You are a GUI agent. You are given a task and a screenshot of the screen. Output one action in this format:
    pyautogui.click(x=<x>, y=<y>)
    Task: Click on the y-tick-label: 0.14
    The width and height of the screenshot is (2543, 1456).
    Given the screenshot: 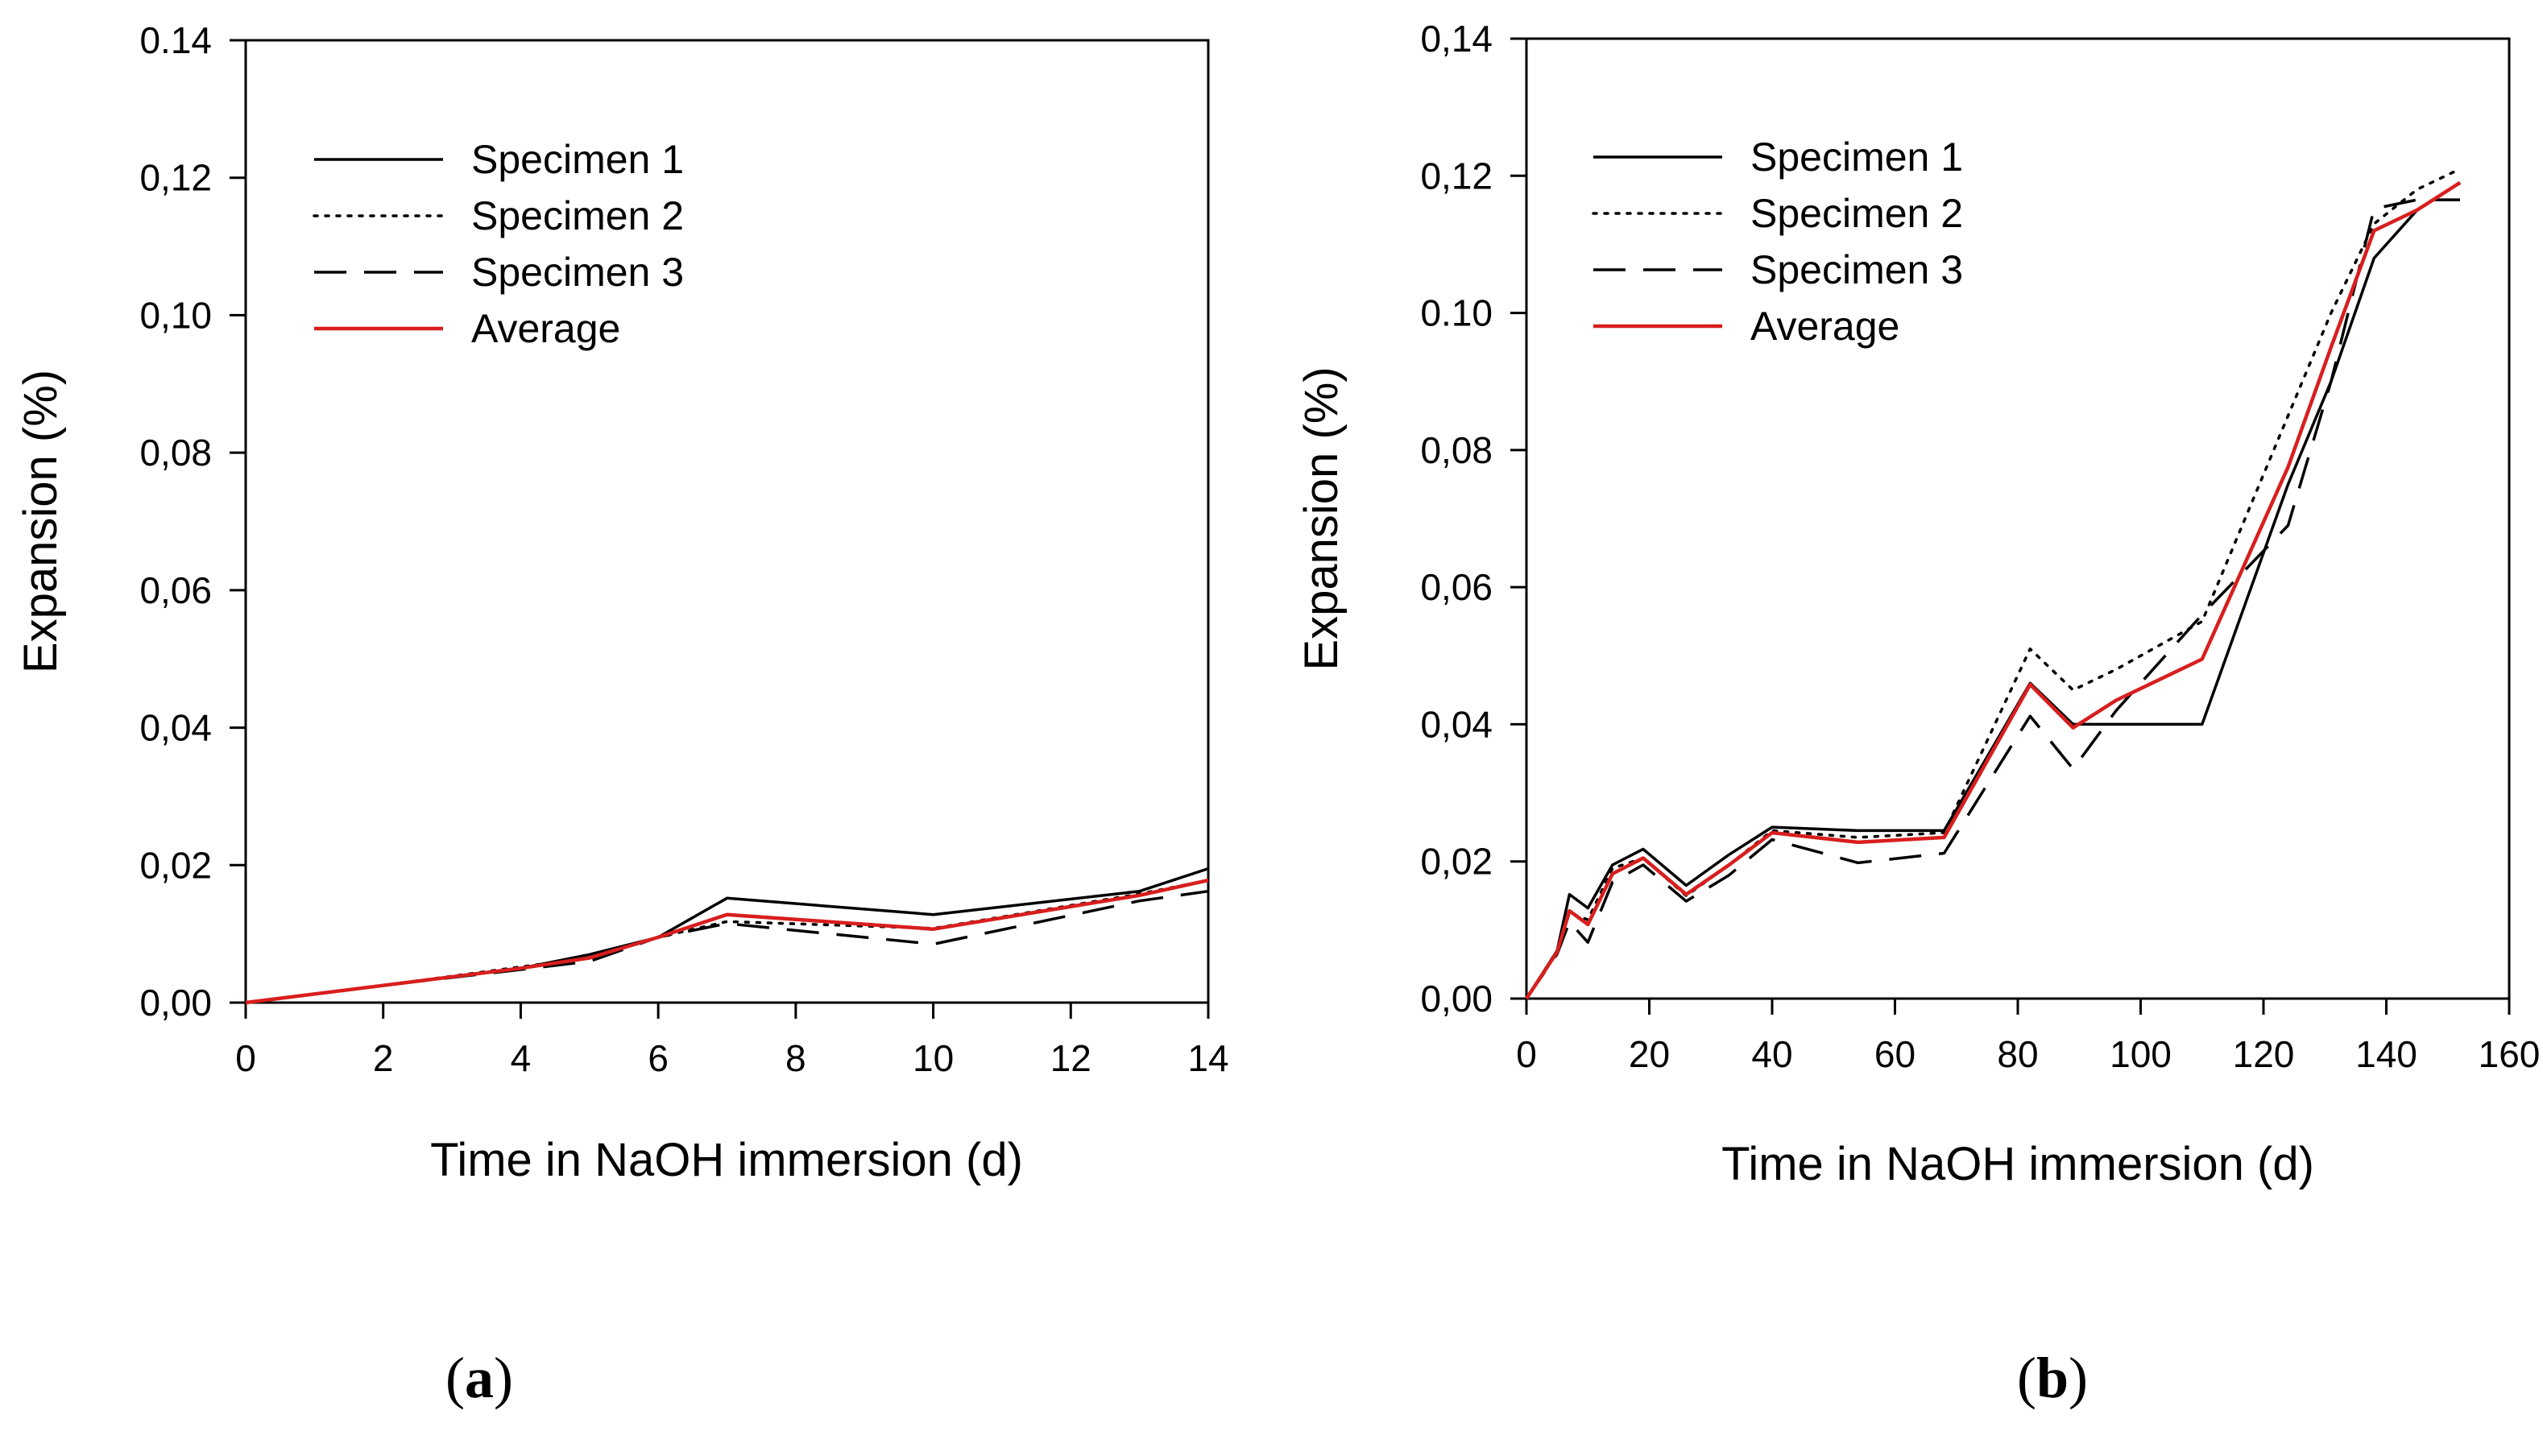 What is the action you would take?
    pyautogui.click(x=175, y=40)
    